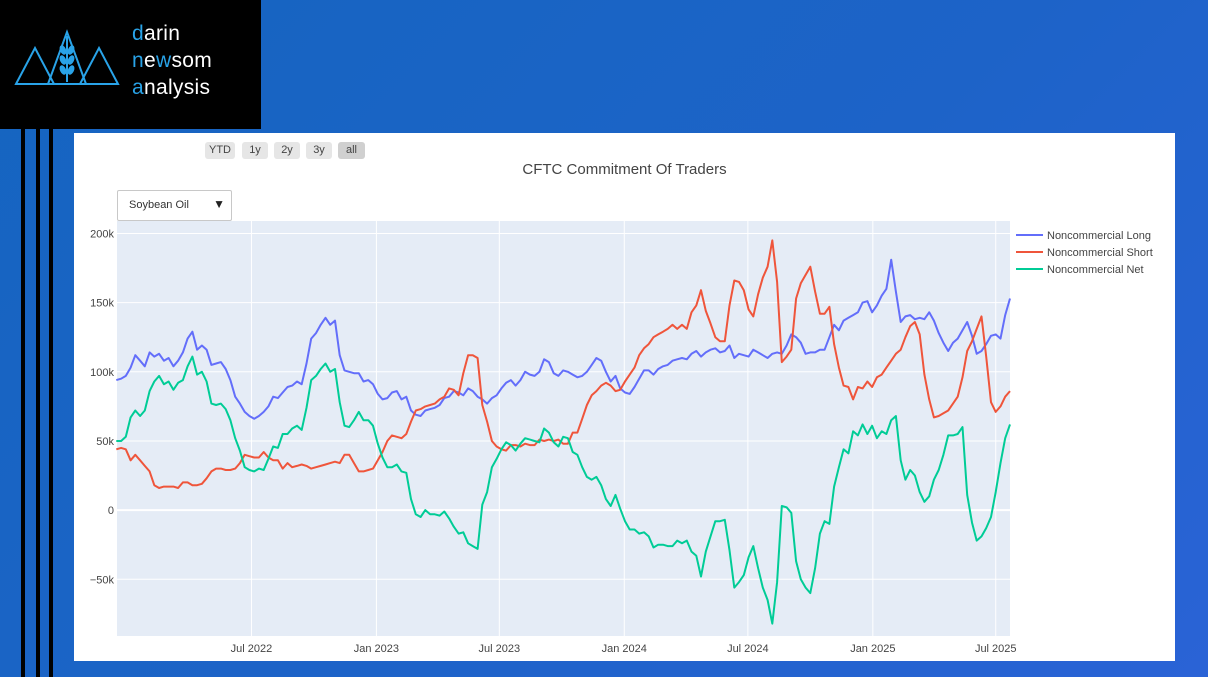 The height and width of the screenshot is (677, 1208). What do you see at coordinates (219, 204) in the screenshot?
I see `caret-down-icon: ▼` at bounding box center [219, 204].